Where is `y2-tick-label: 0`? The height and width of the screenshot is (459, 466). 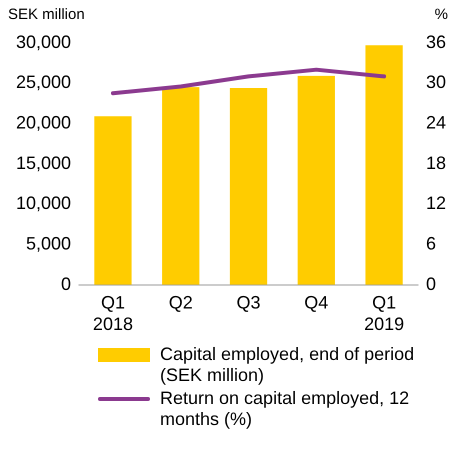
y2-tick-label: 0 is located at coordinates (431, 284).